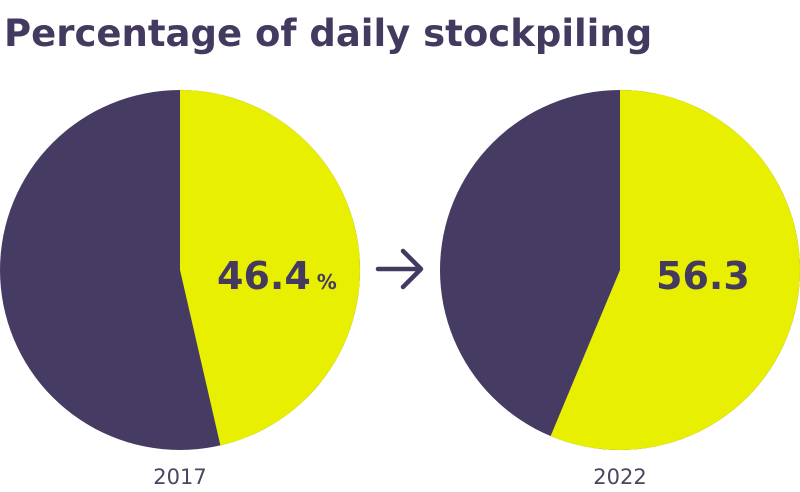  I want to click on pie-2017-year-label: 2017, so click(179, 477).